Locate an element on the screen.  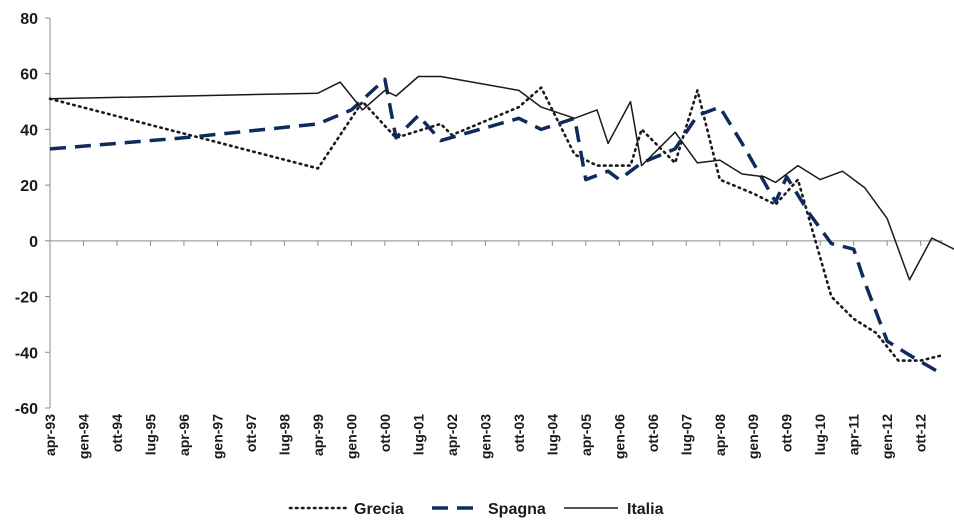
legend-item-italia: Italia is located at coordinates (614, 509).